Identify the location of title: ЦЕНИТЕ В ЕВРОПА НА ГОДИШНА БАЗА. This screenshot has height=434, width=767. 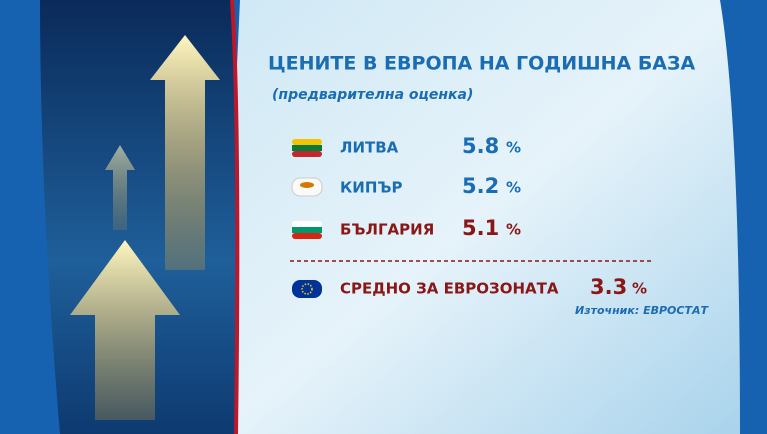
(481, 64).